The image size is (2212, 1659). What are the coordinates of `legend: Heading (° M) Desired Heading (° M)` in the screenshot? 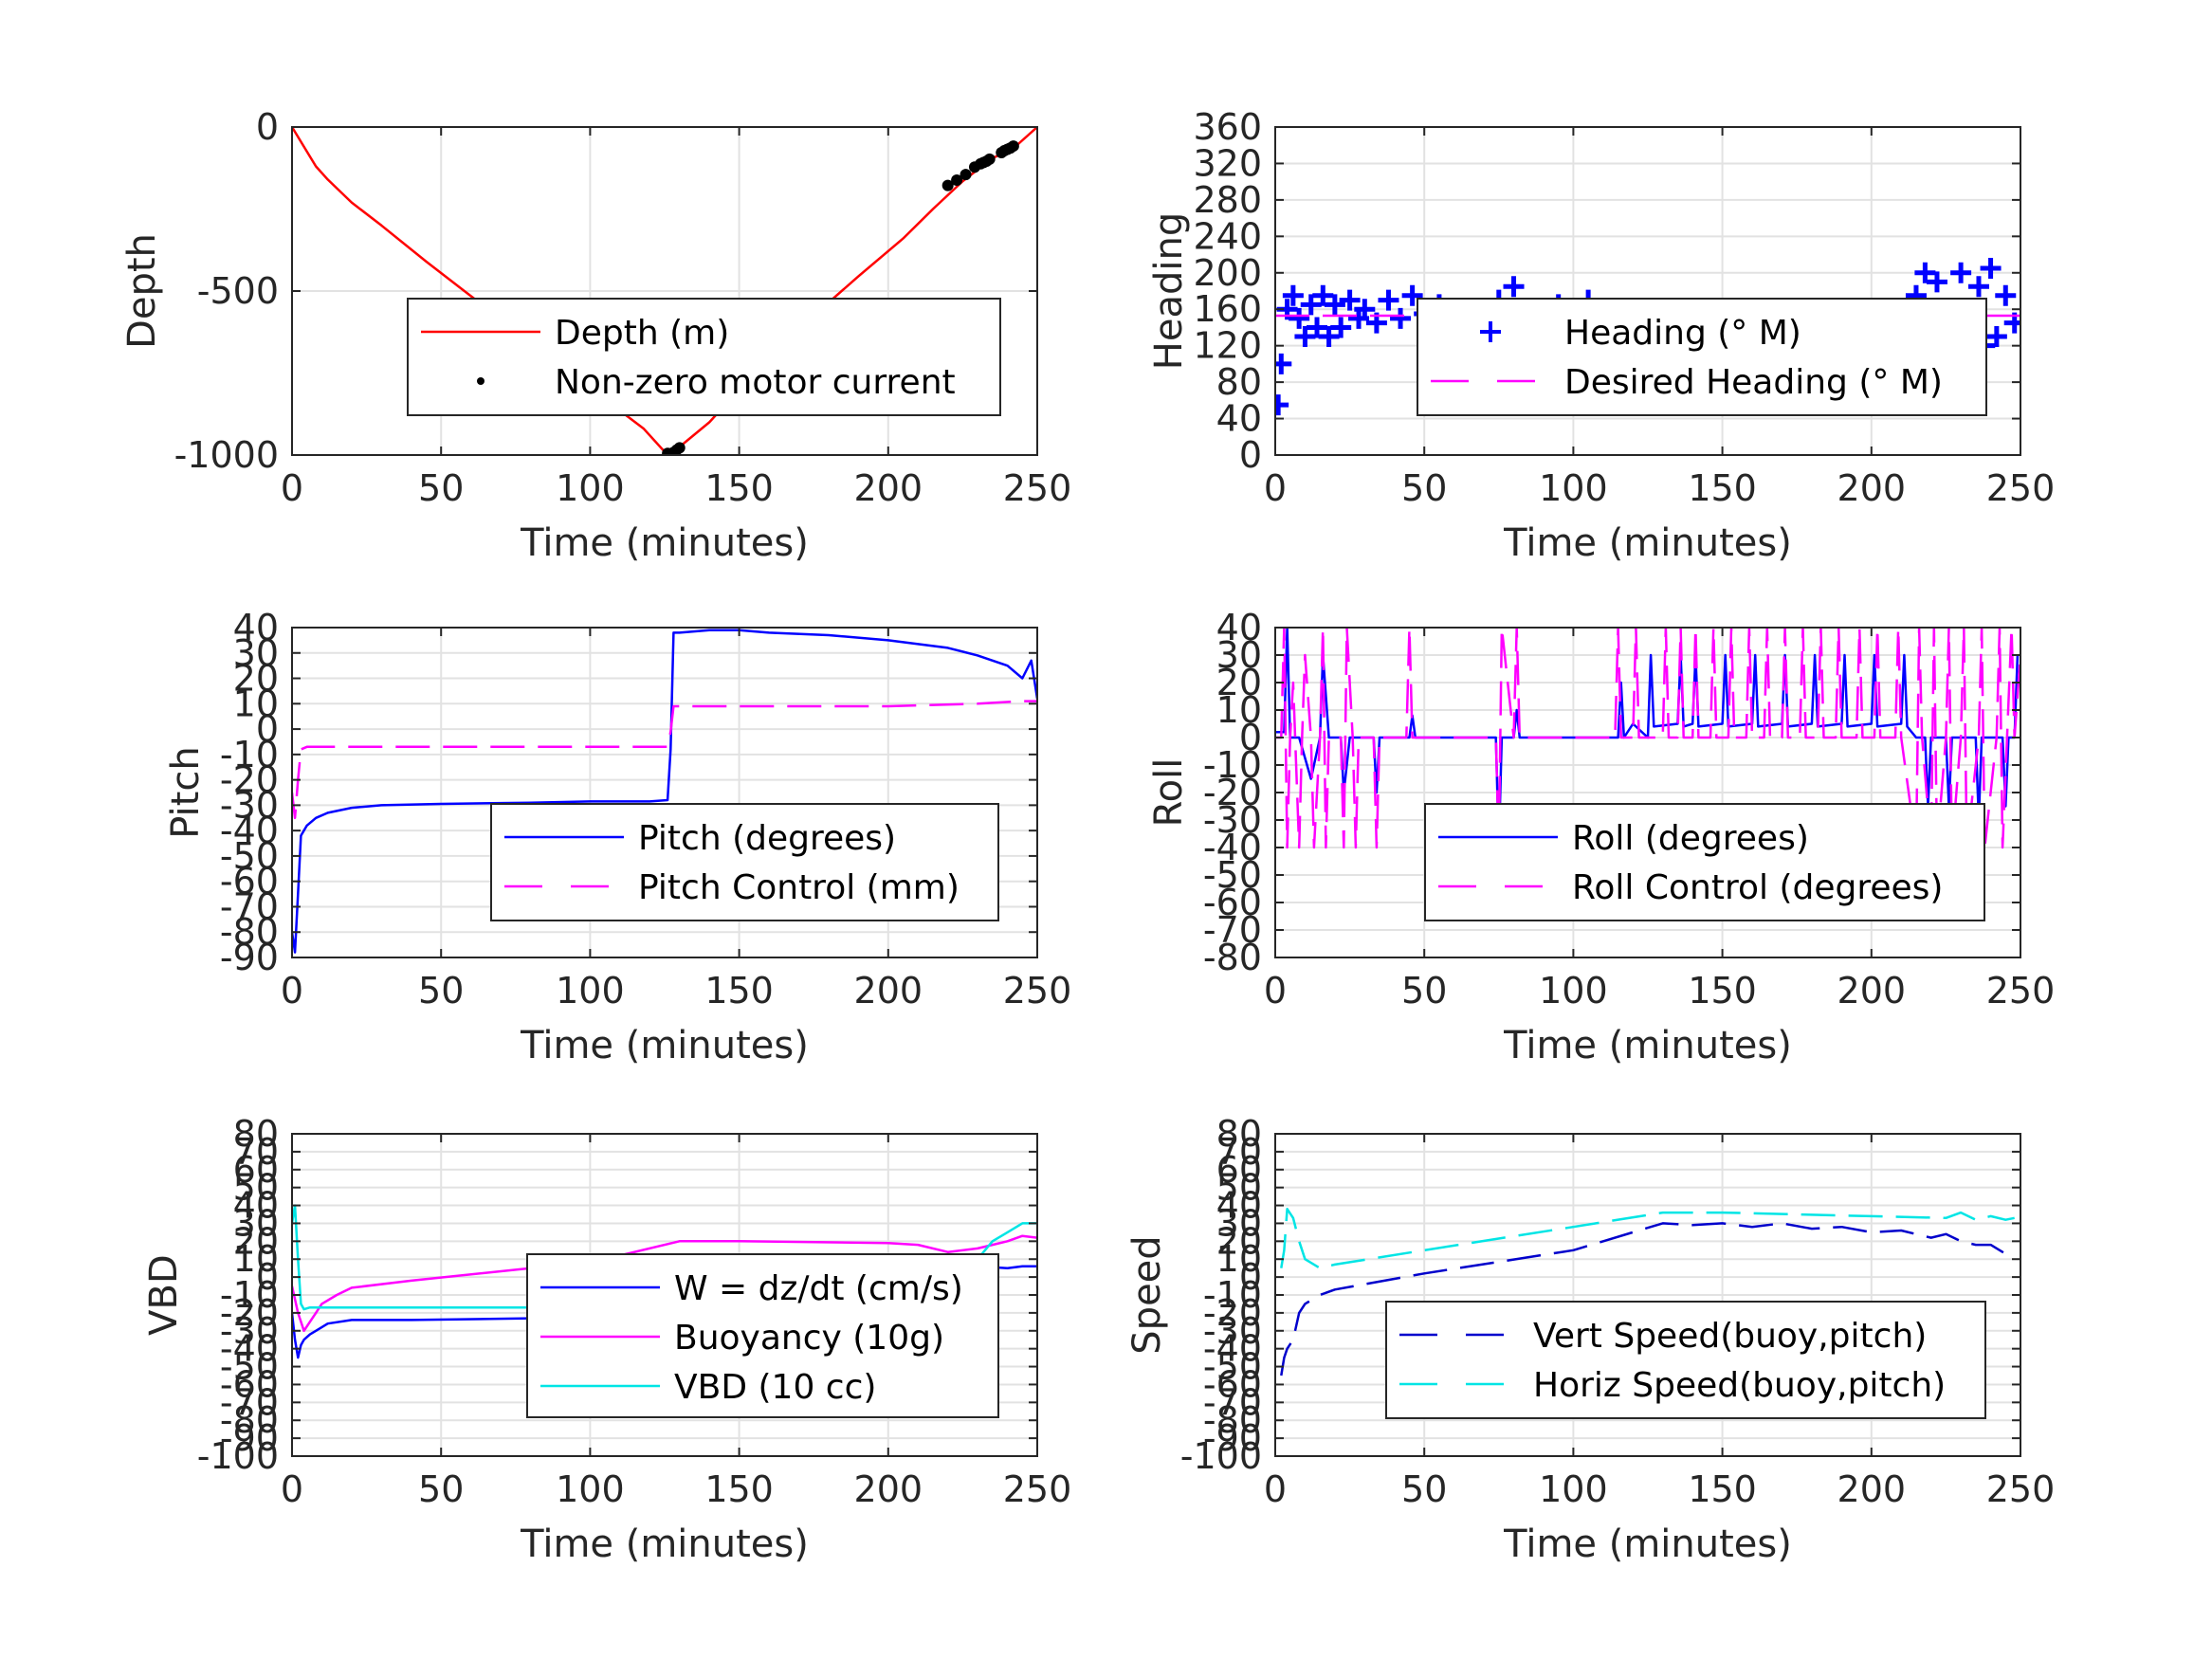 It's located at (1702, 357).